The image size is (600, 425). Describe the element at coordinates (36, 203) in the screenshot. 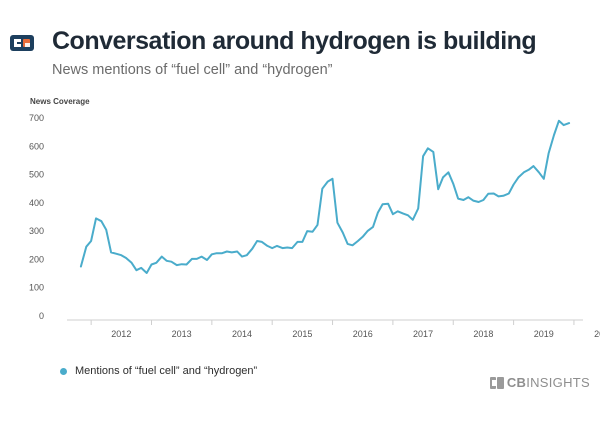

I see `y-tick-label: 400` at that location.